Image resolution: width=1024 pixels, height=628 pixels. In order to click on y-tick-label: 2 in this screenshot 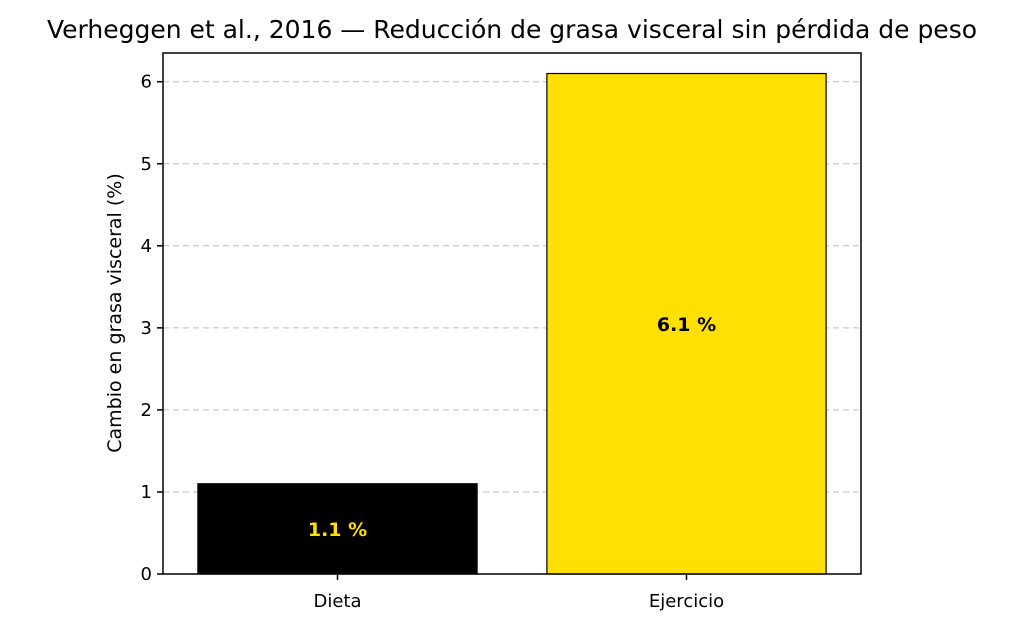, I will do `click(146, 410)`.